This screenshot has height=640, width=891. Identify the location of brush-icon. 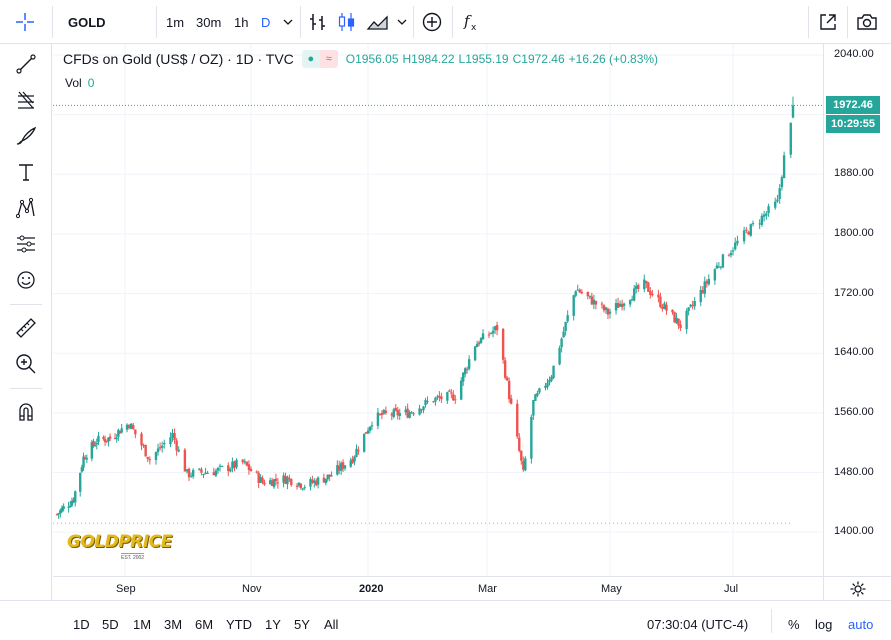
(26, 136).